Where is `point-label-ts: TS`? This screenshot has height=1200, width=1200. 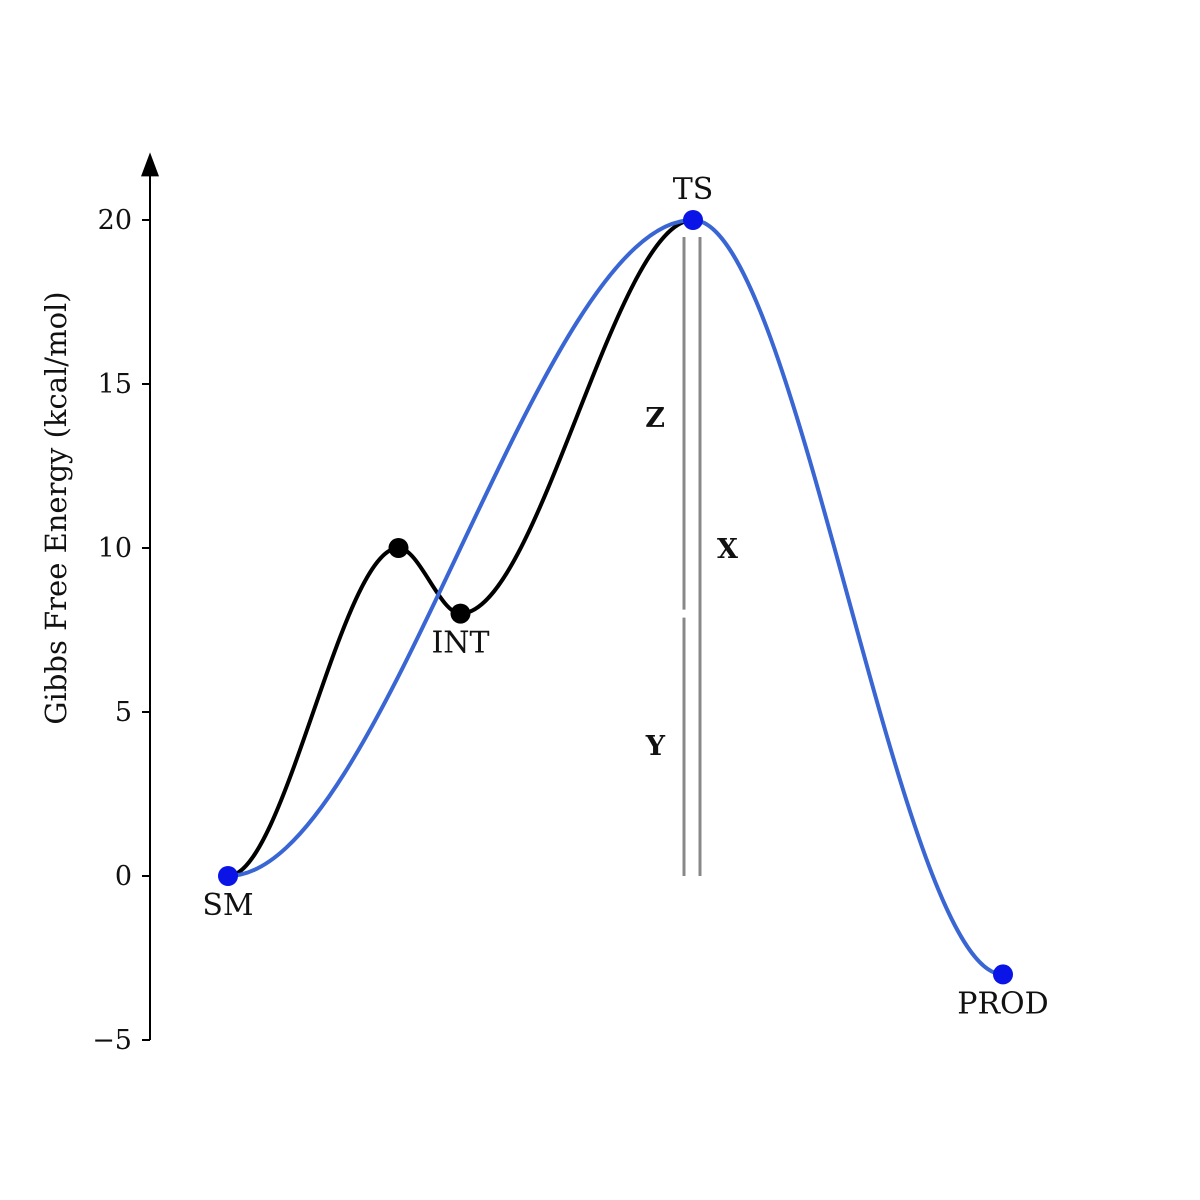
point-label-ts: TS is located at coordinates (693, 189).